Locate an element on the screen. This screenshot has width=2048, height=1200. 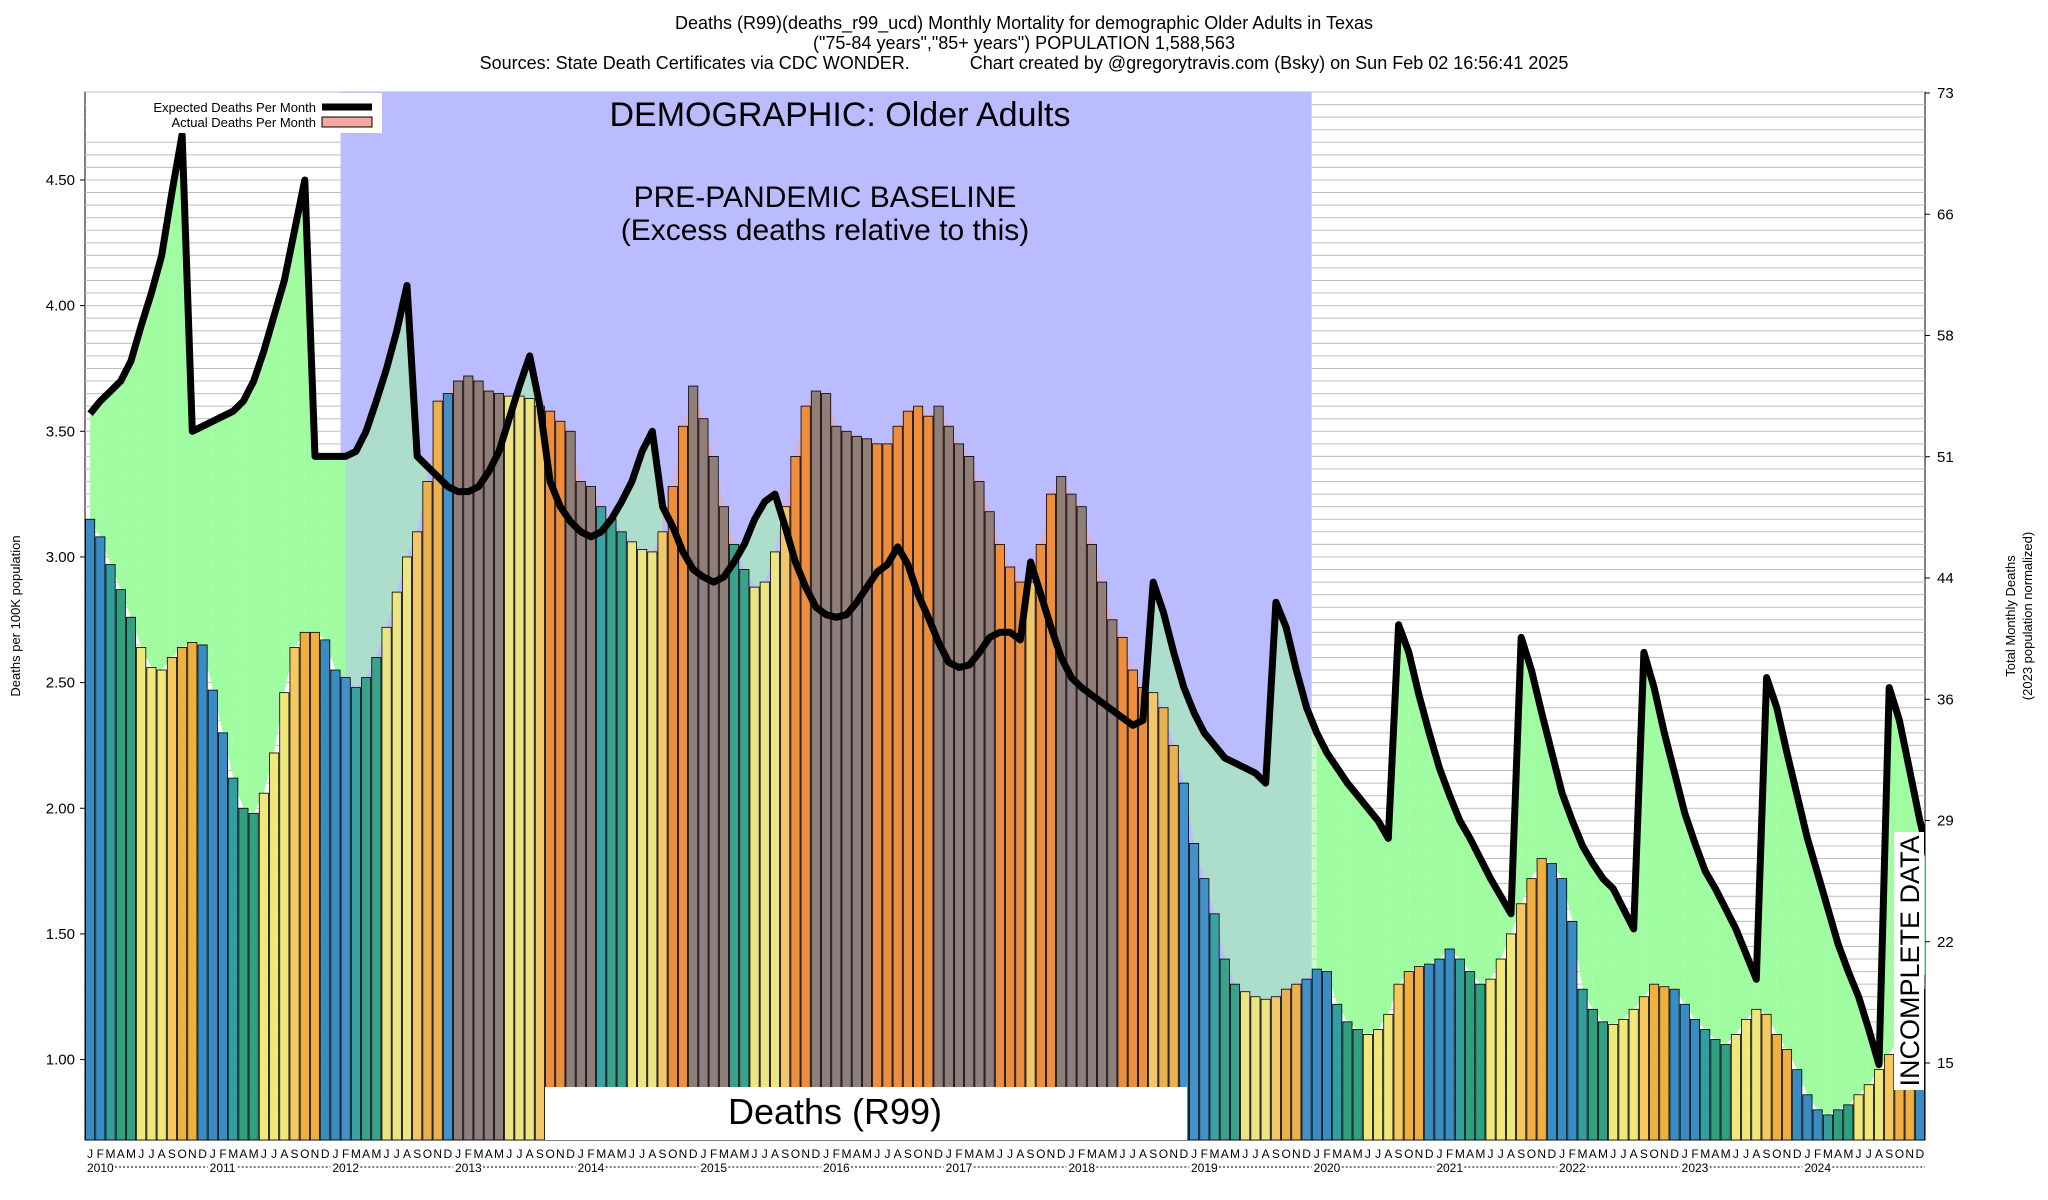
y2-tick-label: 29 is located at coordinates (1945, 821).